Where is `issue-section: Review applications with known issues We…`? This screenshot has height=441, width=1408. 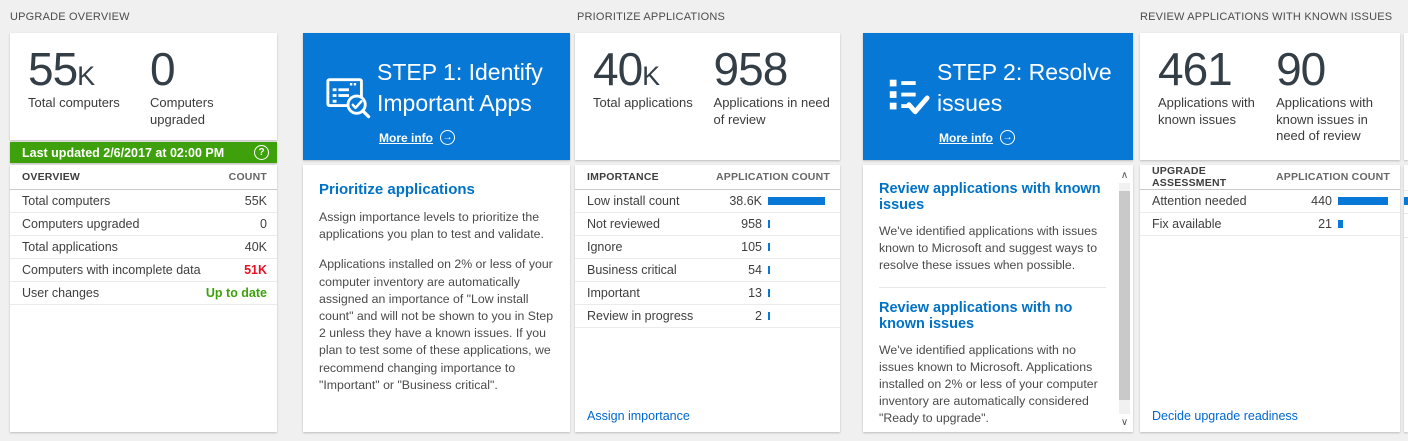 issue-section: Review applications with known issues We… is located at coordinates (992, 234).